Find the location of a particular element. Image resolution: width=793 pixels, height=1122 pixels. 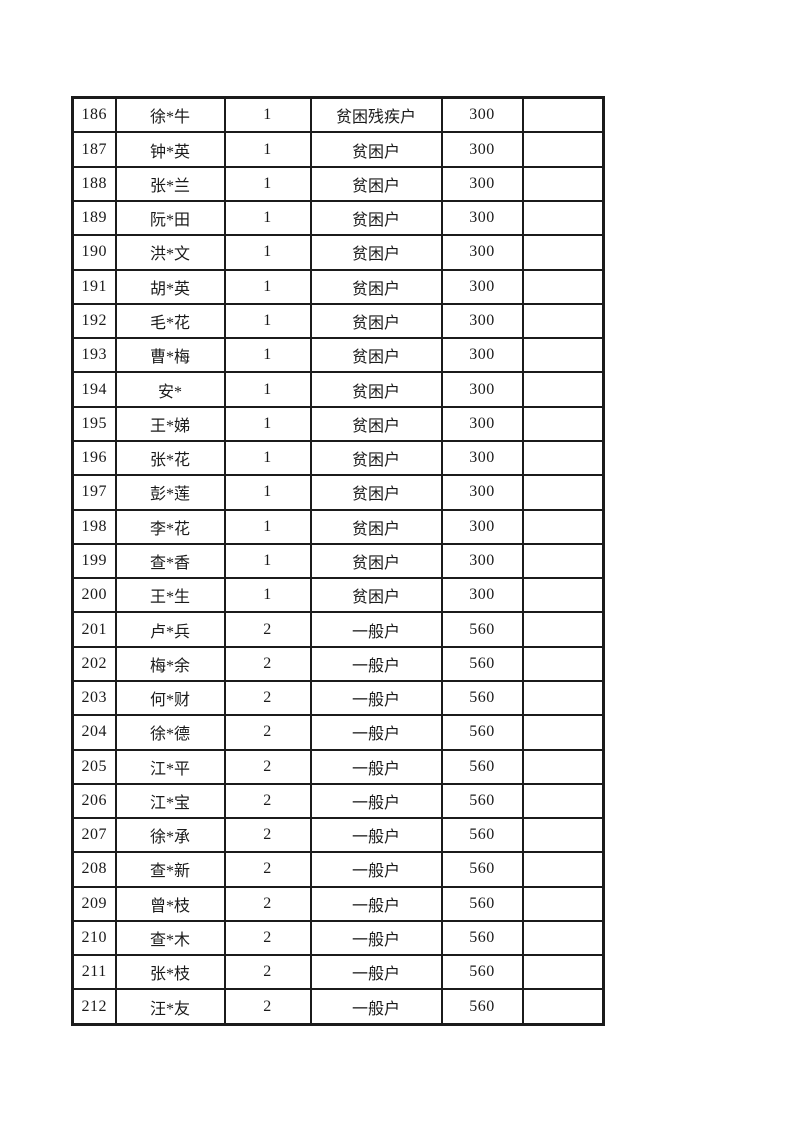

table-row: 197 彭*莲 1 贫困户 300 is located at coordinates (338, 492).